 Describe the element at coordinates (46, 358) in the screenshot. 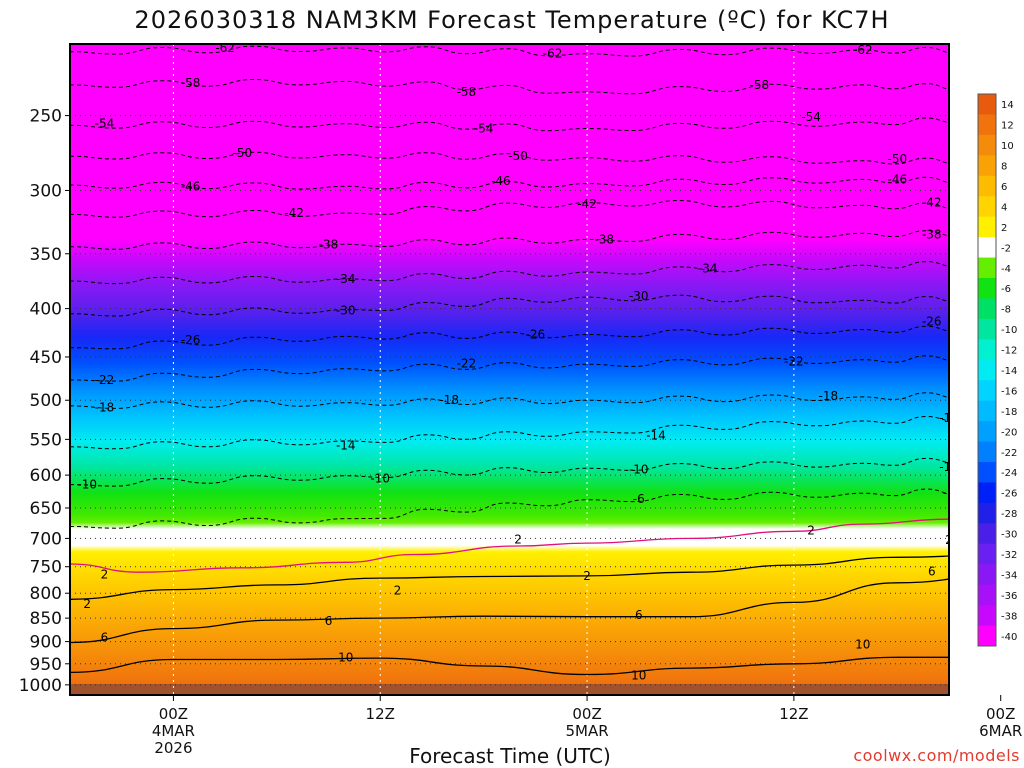

I see `y-tick-label: 450` at that location.